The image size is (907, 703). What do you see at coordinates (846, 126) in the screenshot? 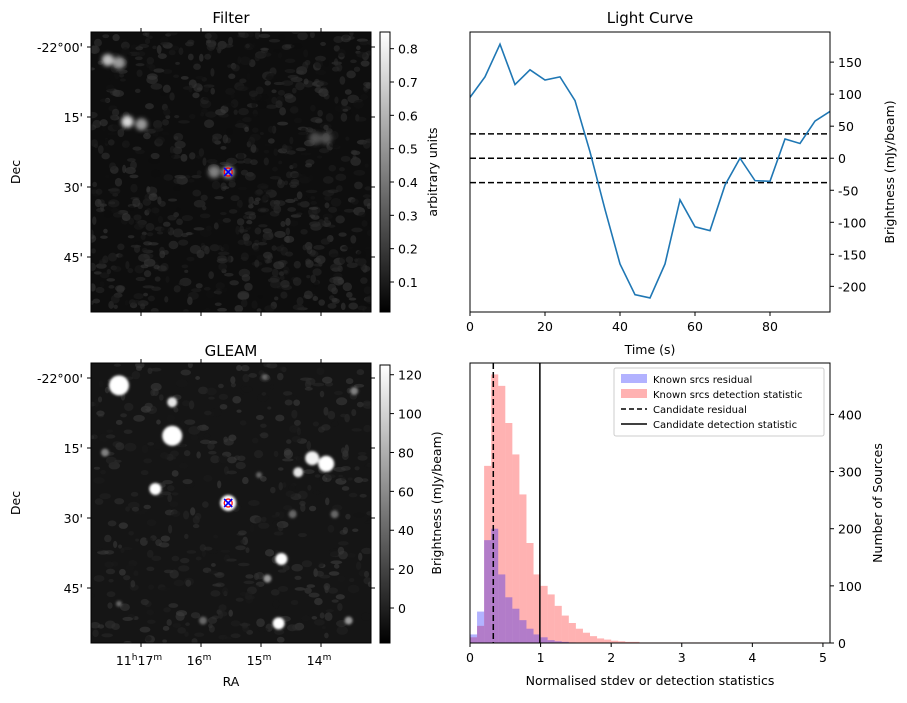
I see `y-tick-label: 50` at bounding box center [846, 126].